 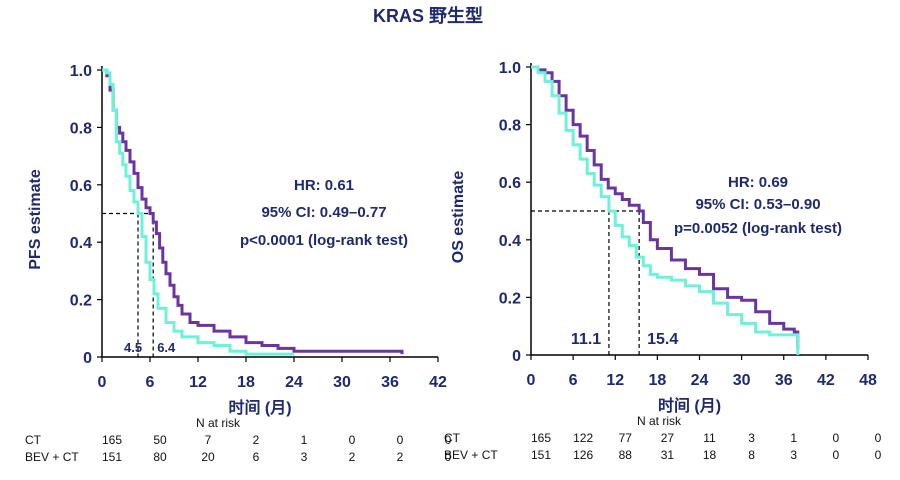 What do you see at coordinates (324, 185) in the screenshot?
I see `stat-annotation: HR: 0.61` at bounding box center [324, 185].